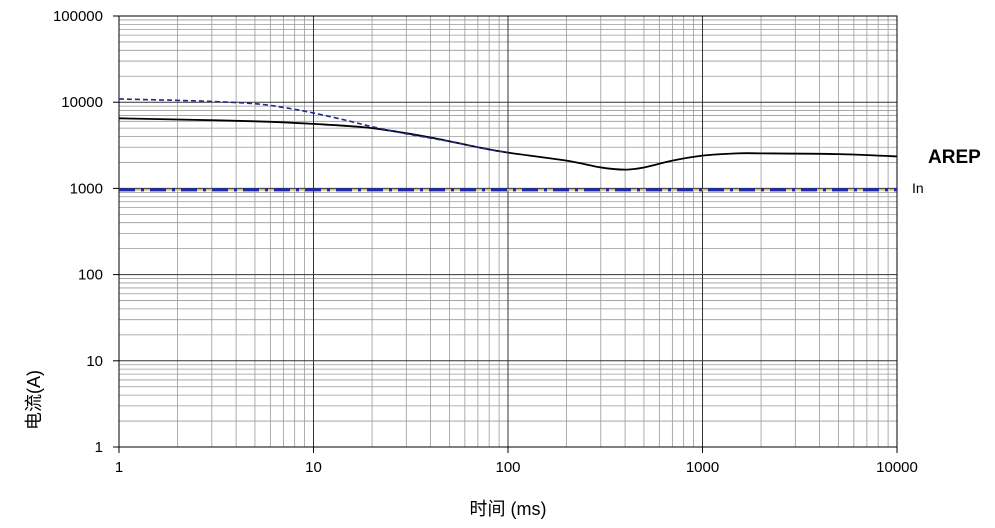 This screenshot has width=995, height=528. What do you see at coordinates (507, 467) in the screenshot?
I see `x-tick-label: 100` at bounding box center [507, 467].